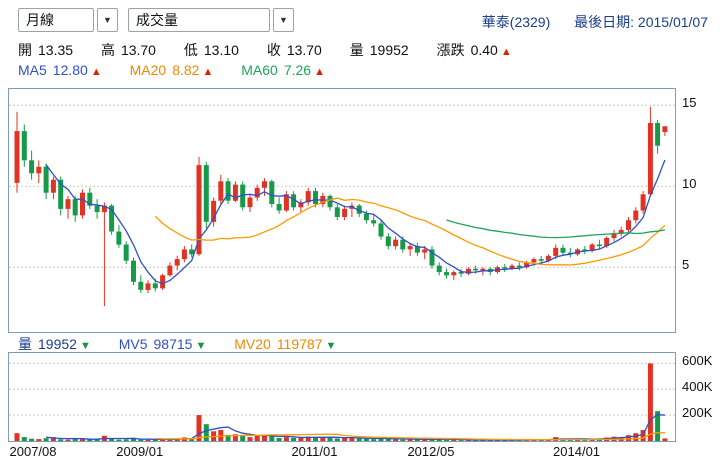 The image size is (720, 470). What do you see at coordinates (697, 387) in the screenshot?
I see `volume-axis-tick-label: 400K` at bounding box center [697, 387].